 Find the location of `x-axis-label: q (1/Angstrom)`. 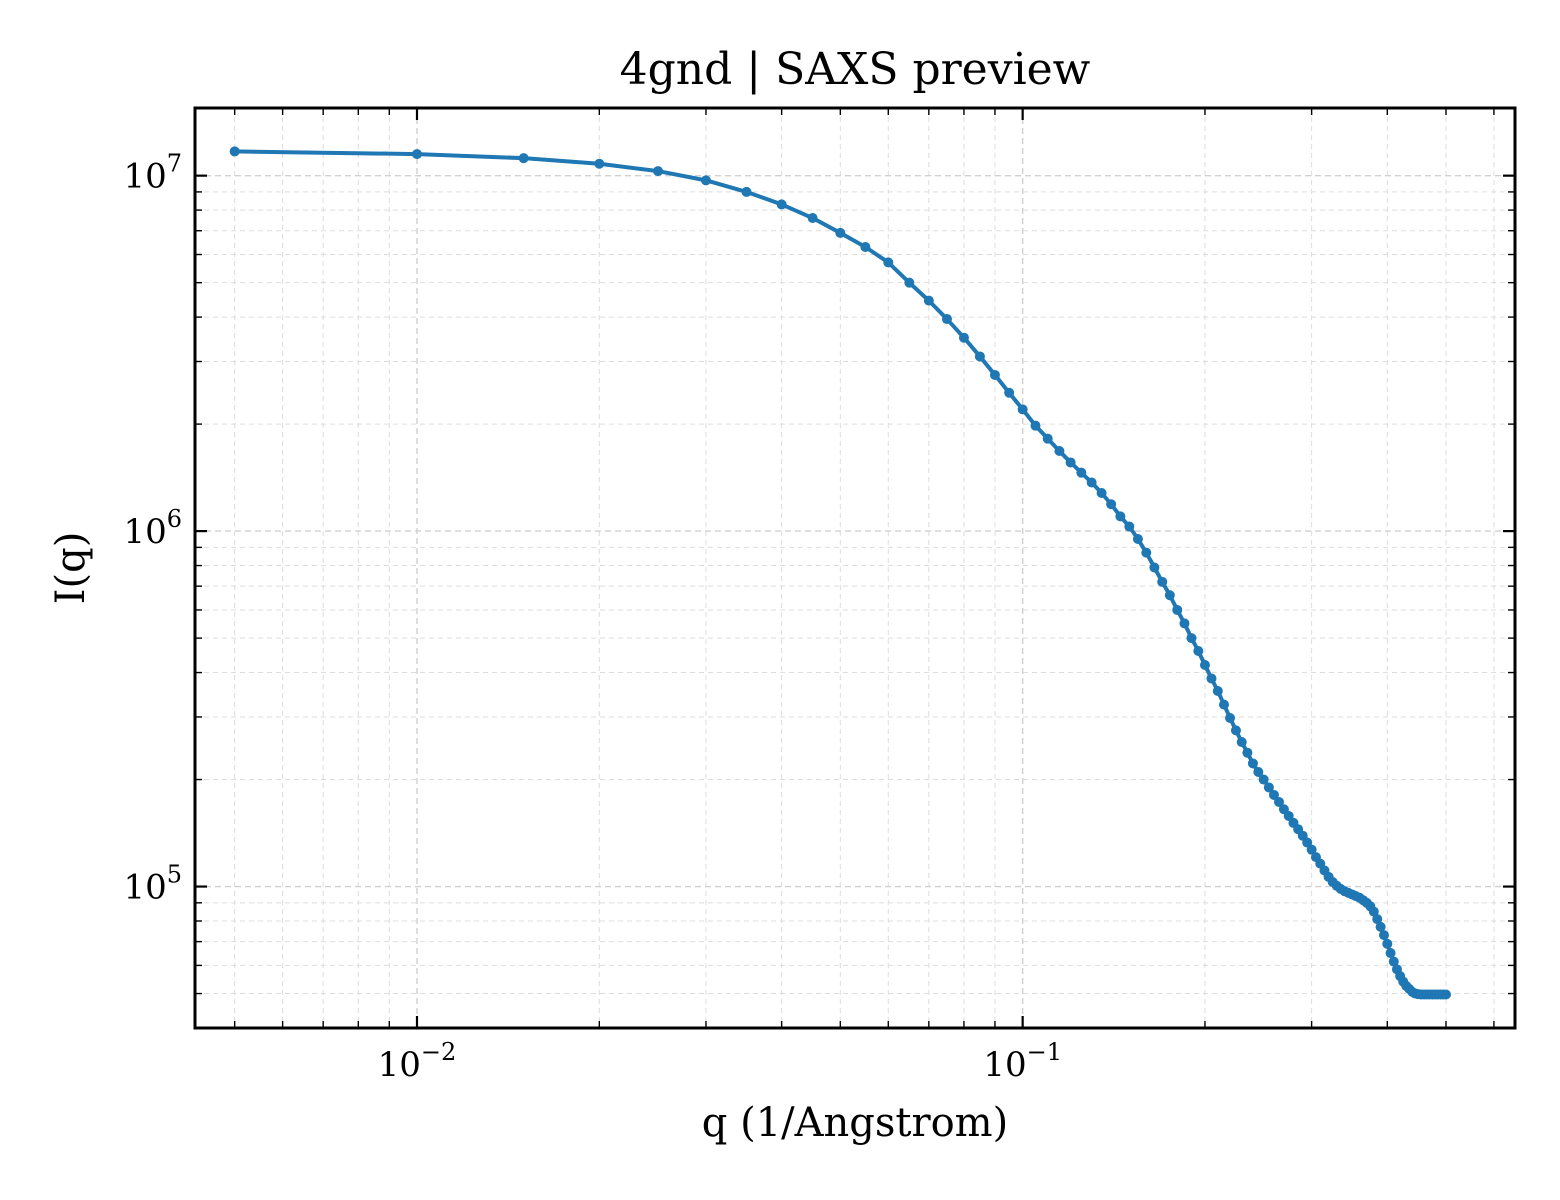

x-axis-label: q (1/Angstrom) is located at coordinates (855, 1123).